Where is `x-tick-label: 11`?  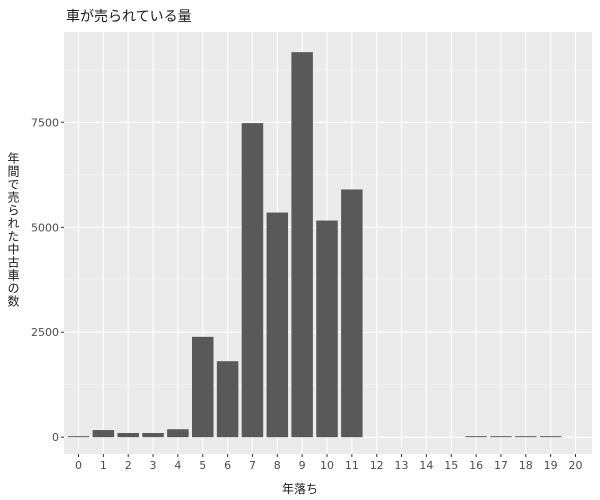
x-tick-label: 11 is located at coordinates (352, 465).